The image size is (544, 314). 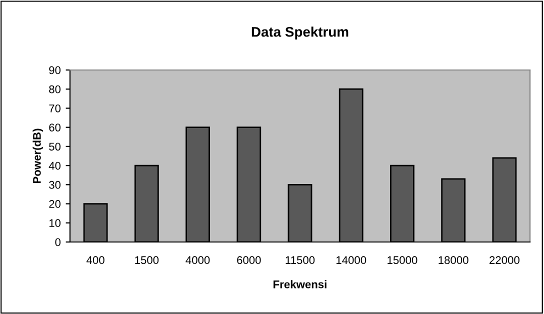 What do you see at coordinates (300, 33) in the screenshot?
I see `chart-title: Data Spektrum` at bounding box center [300, 33].